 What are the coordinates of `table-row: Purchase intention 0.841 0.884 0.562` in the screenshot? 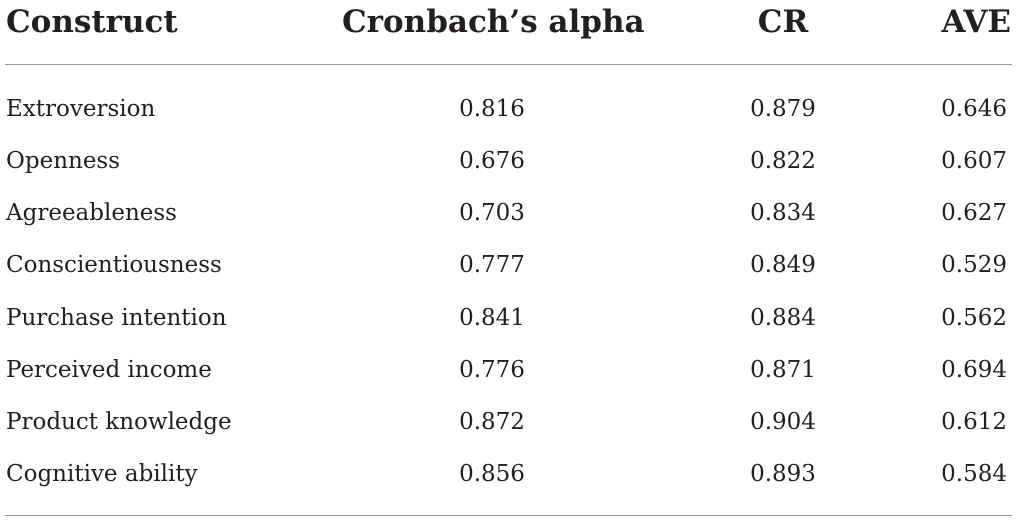 It's located at (508, 318).